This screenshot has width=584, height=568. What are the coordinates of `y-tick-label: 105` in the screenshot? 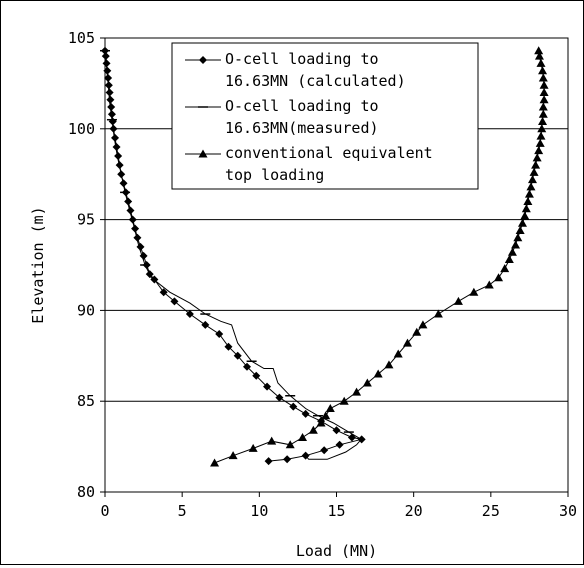 It's located at (81, 38).